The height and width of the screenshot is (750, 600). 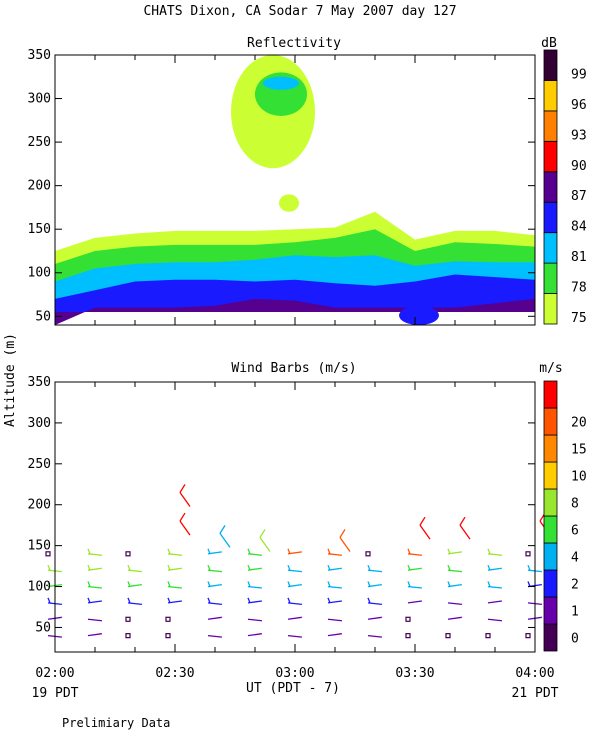 I want to click on refl-colorbar-label: 99, so click(x=579, y=74).